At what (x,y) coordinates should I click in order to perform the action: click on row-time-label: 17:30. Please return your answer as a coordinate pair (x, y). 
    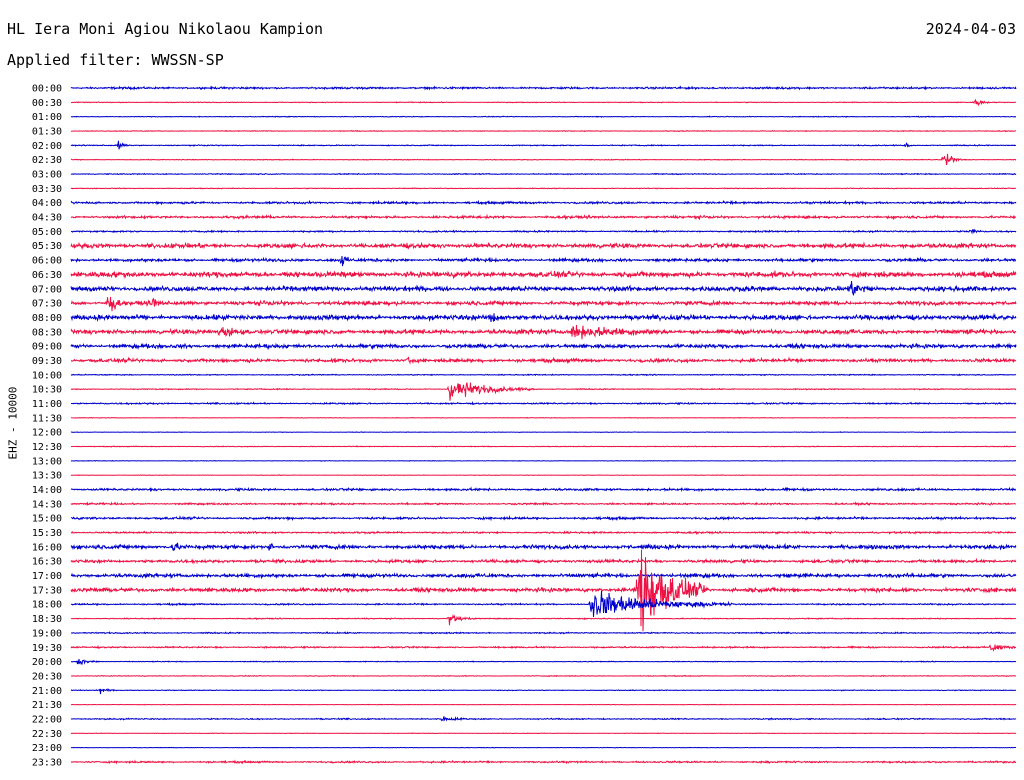
    Looking at the image, I should click on (47, 590).